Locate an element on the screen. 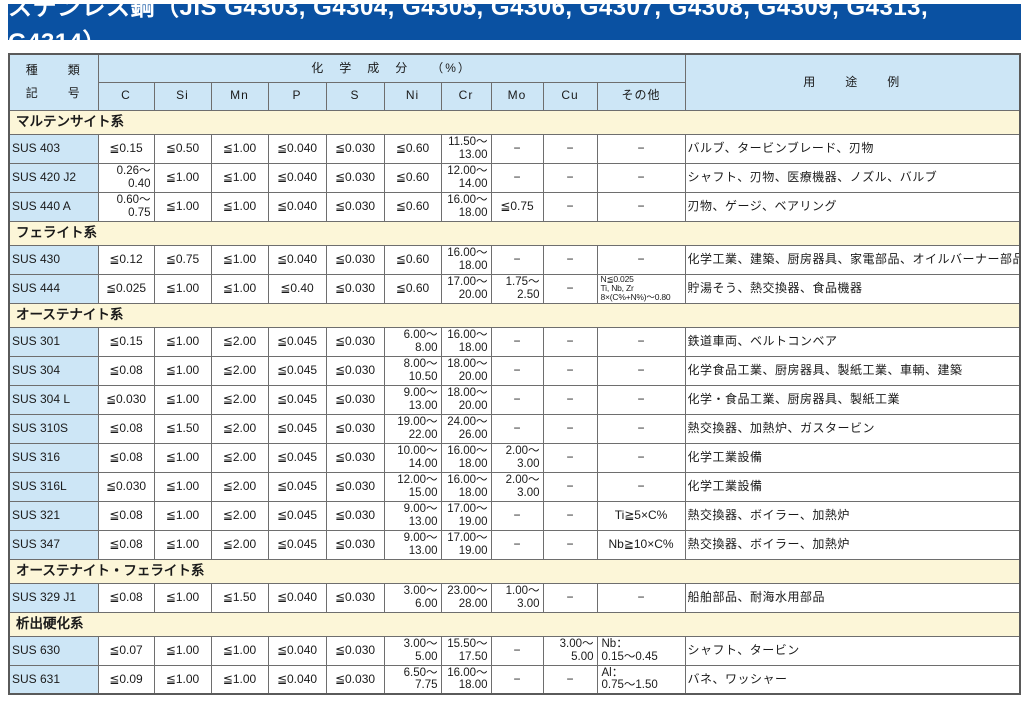  grade-code-cell: SUS 310S is located at coordinates (53, 428).